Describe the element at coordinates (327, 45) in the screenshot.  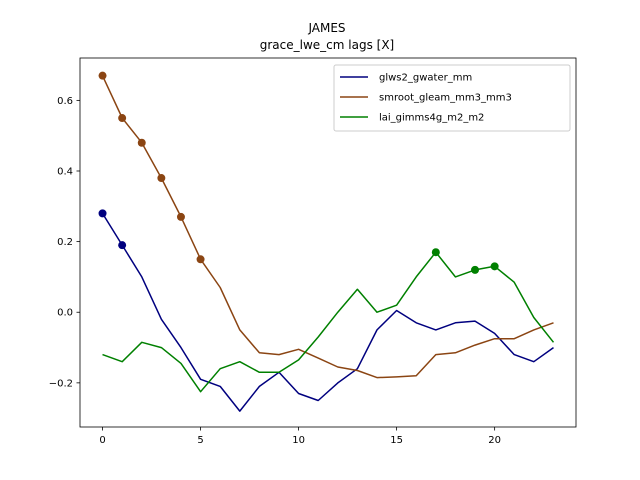
I see `chart-subtitle: grace_lwe_cm lags [X]` at that location.